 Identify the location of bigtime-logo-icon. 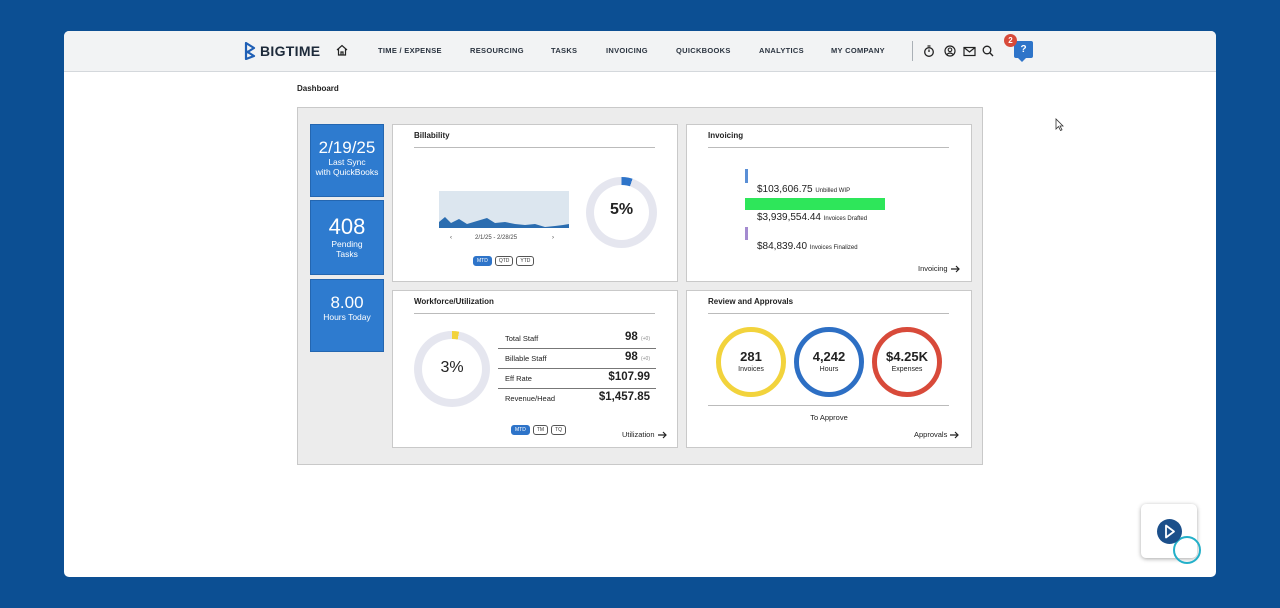
(250, 51).